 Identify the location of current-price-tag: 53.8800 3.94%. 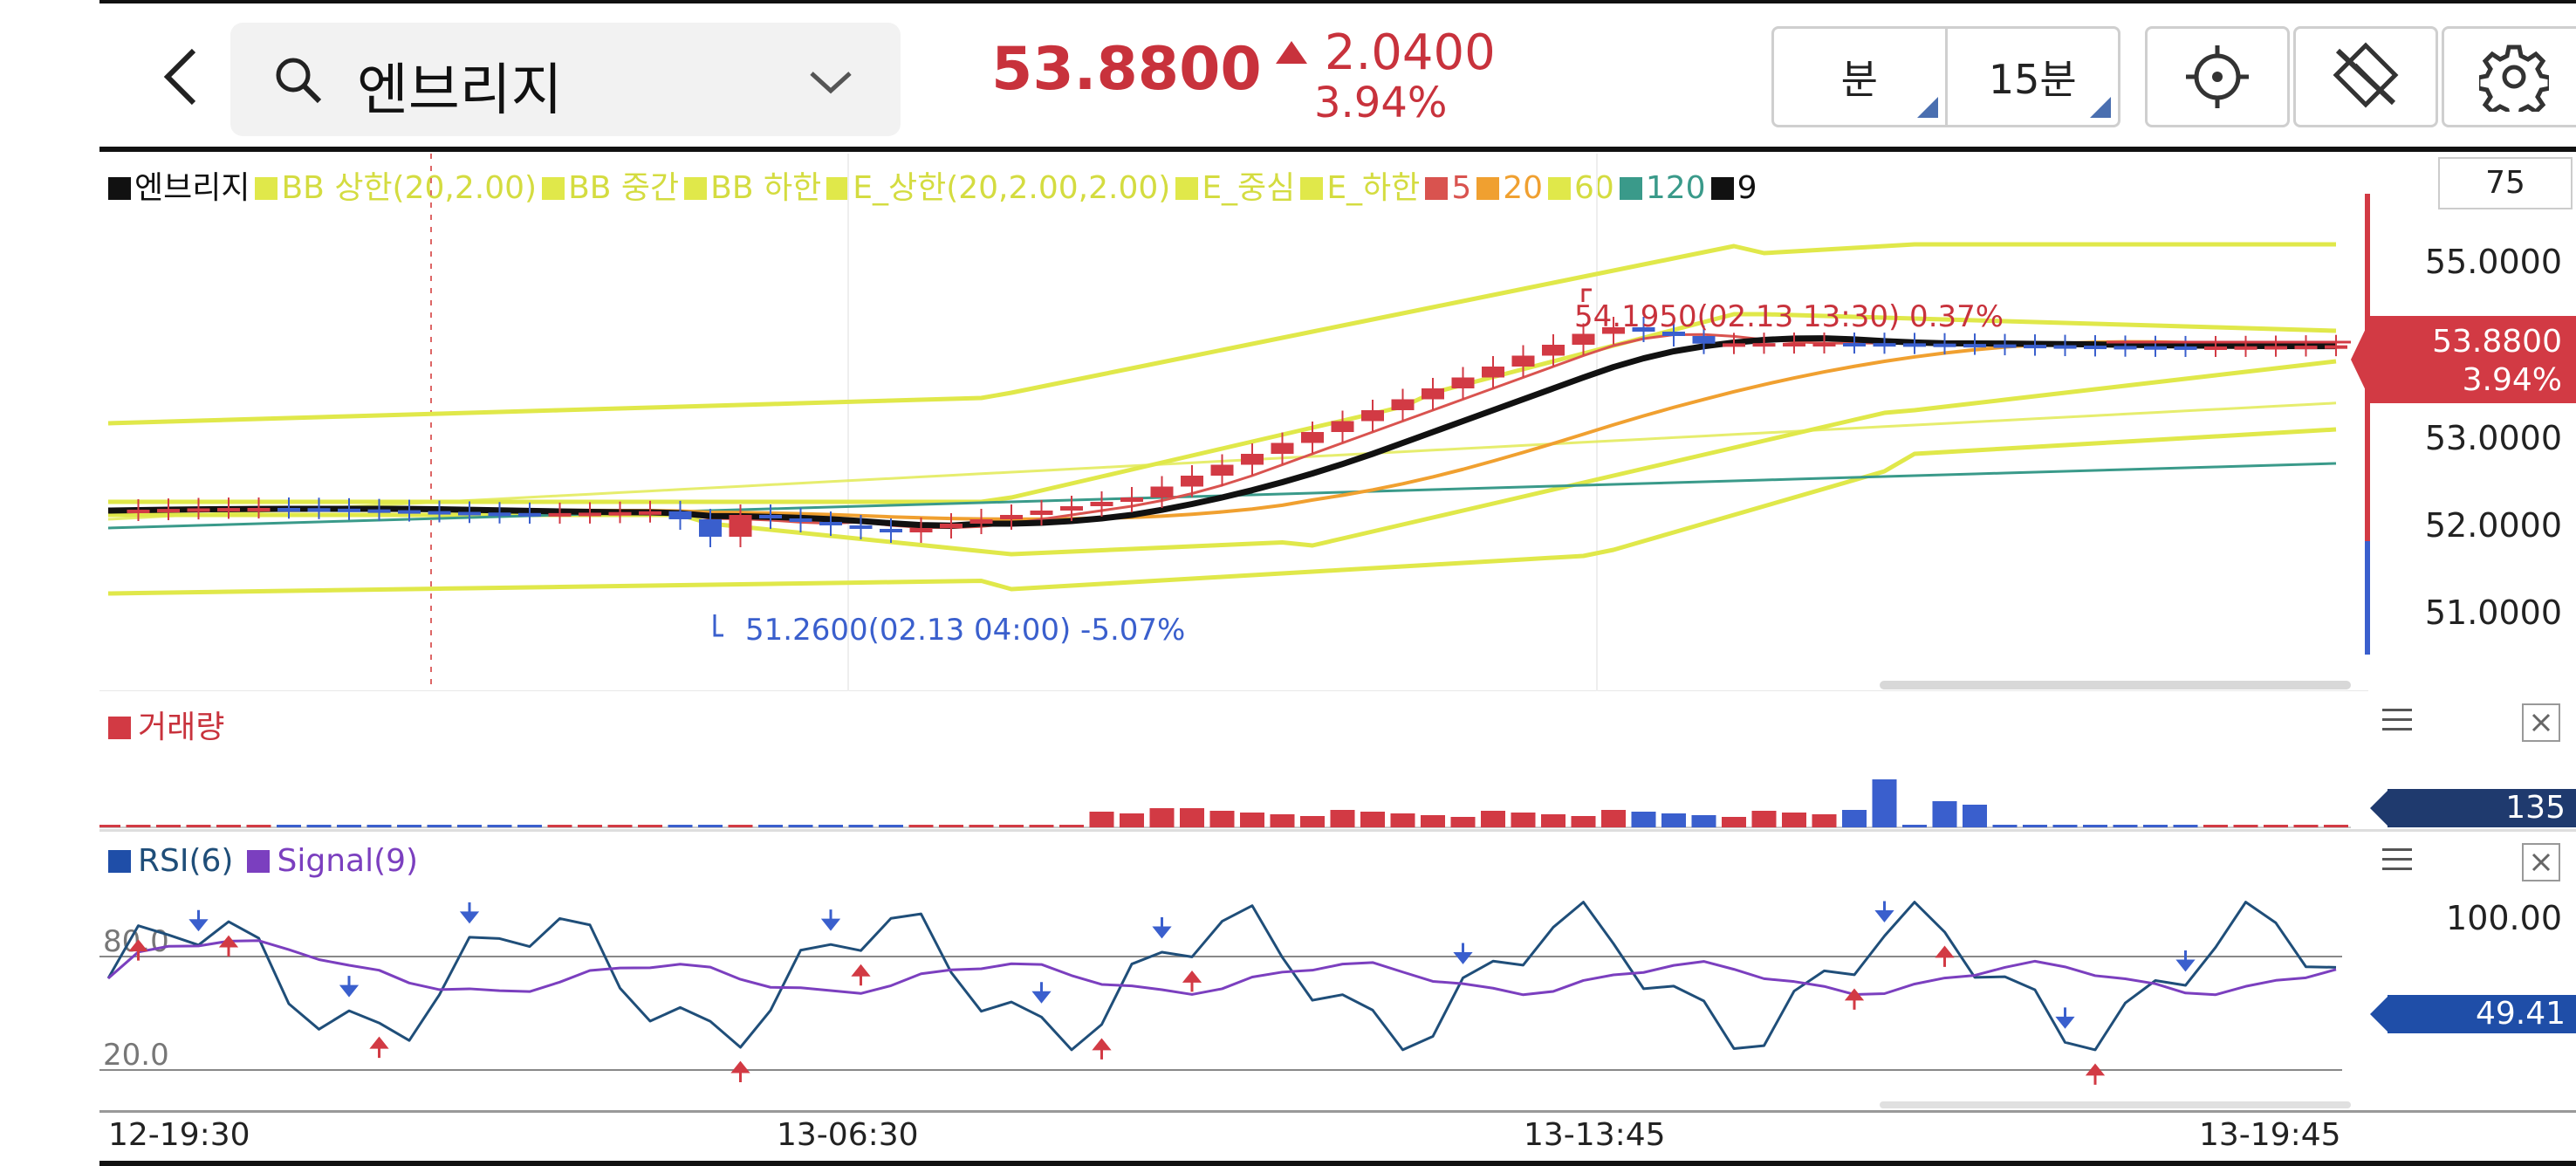
(2463, 359).